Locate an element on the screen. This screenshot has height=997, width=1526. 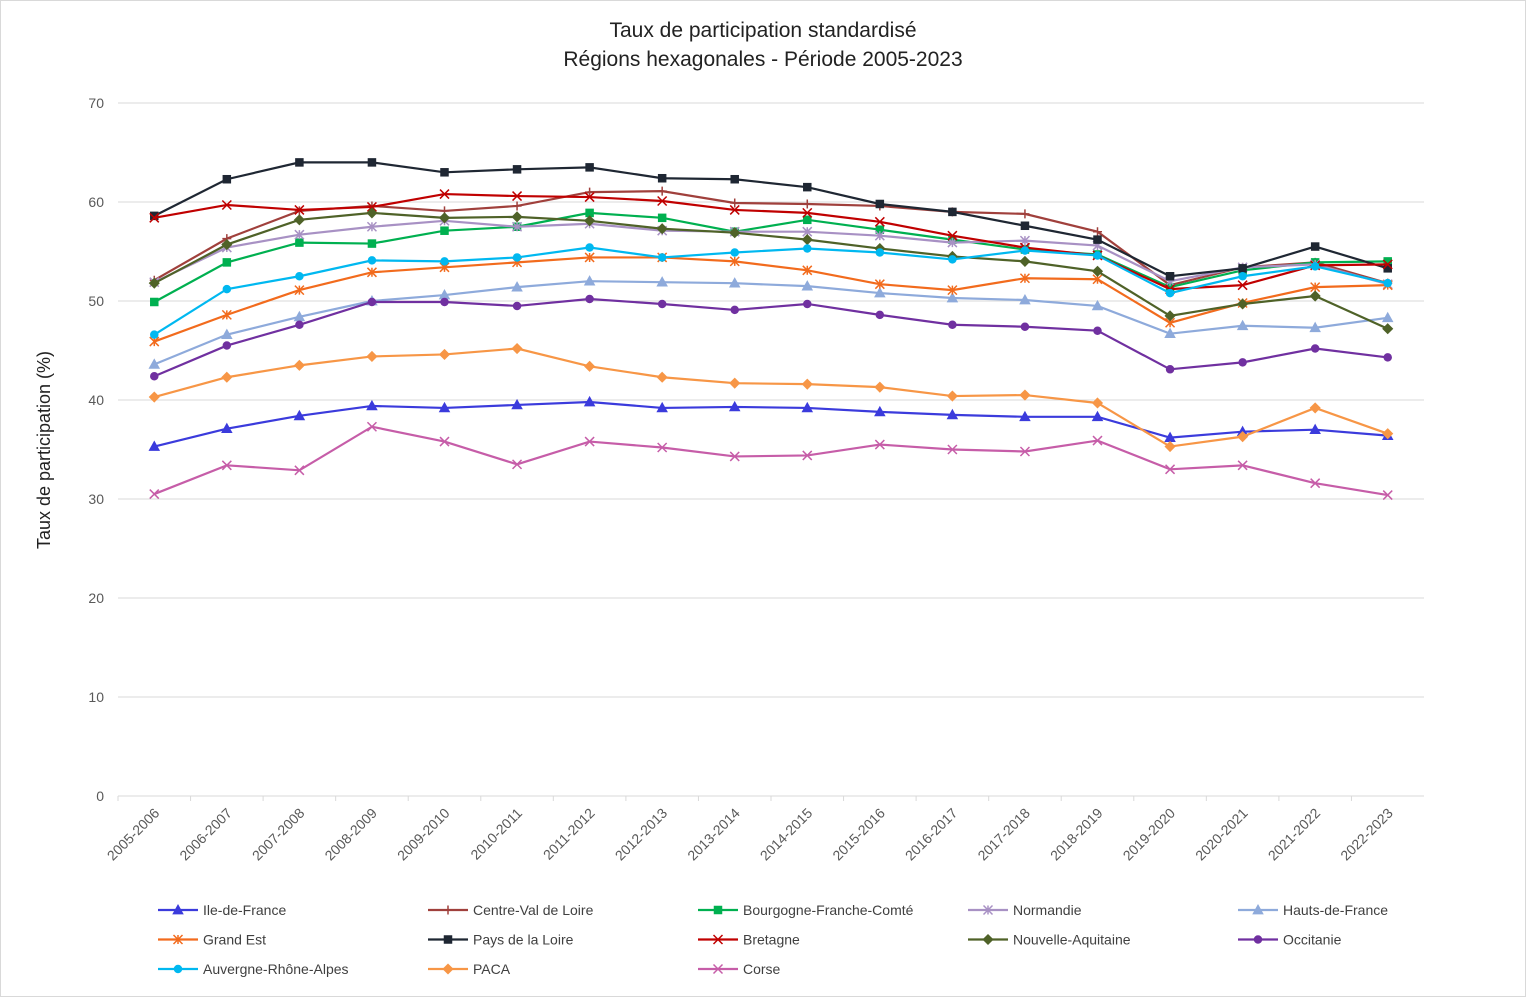
y-axis-label: Taux de participation (%) is located at coordinates (44, 450).